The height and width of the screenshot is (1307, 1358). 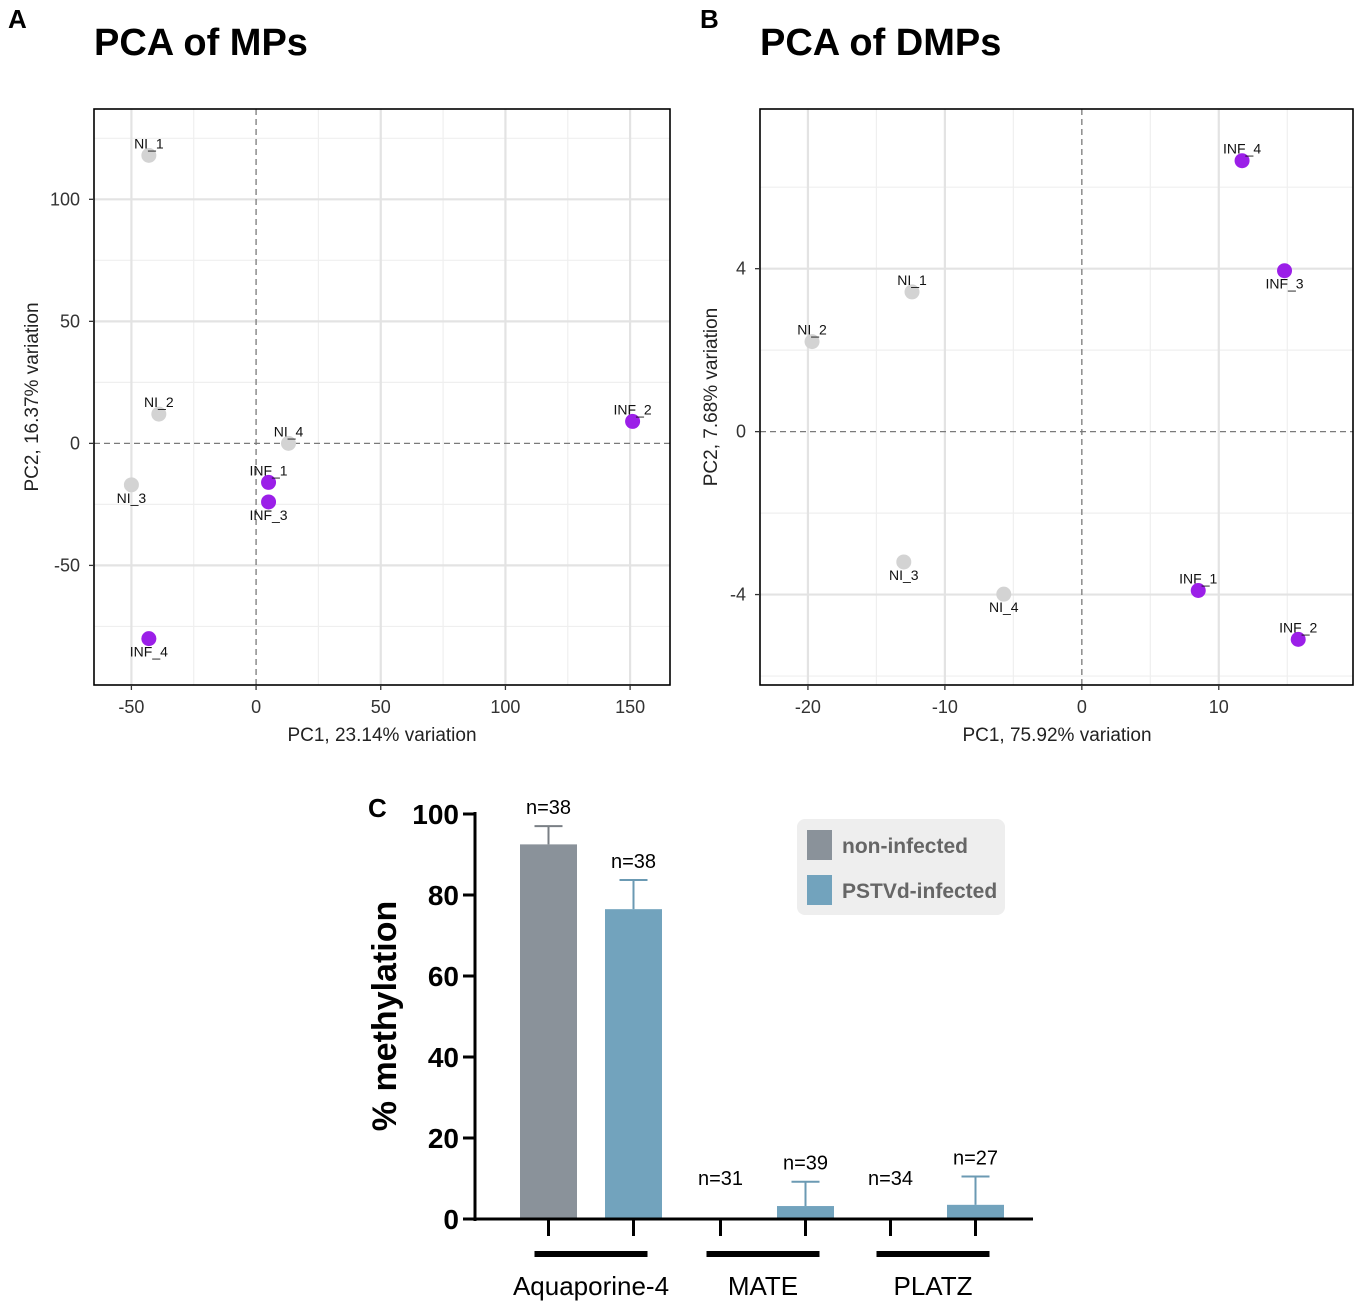 What do you see at coordinates (904, 575) in the screenshot?
I see `panel-b-point-label-ni-3: NI_3` at bounding box center [904, 575].